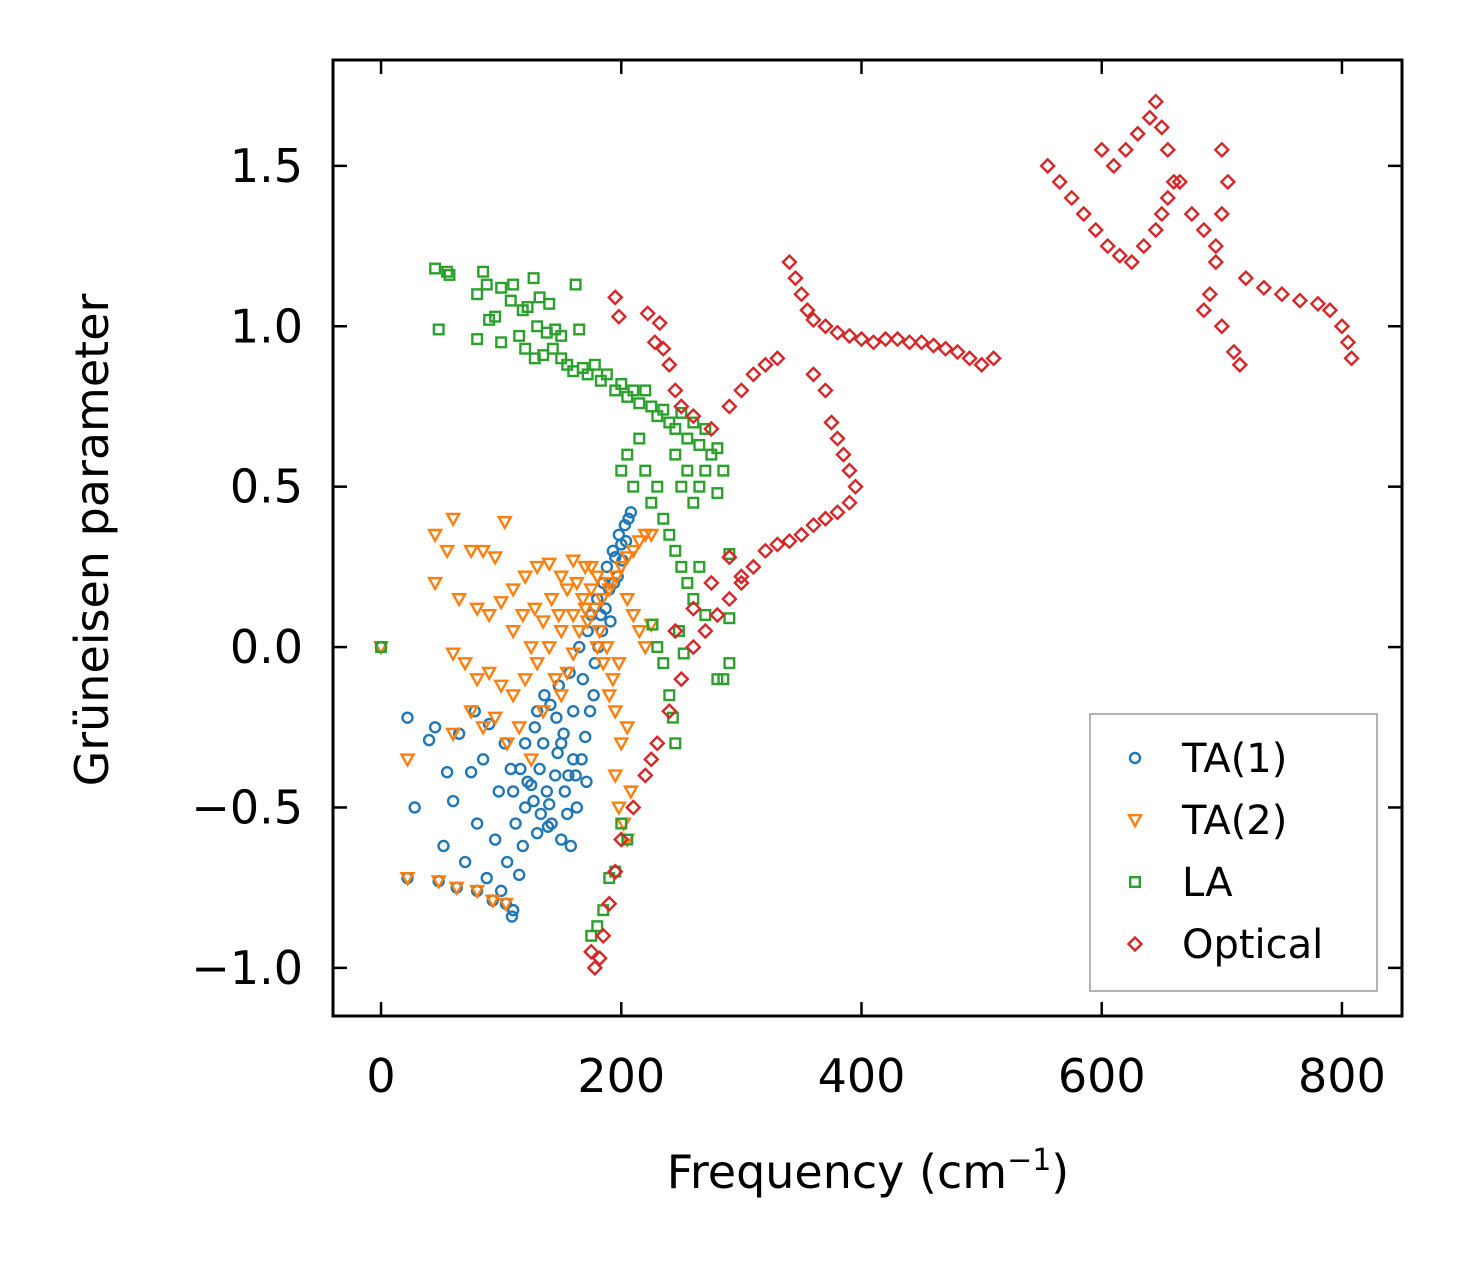 This screenshot has width=1462, height=1264. I want to click on legend-entry: LA, so click(1180, 883).